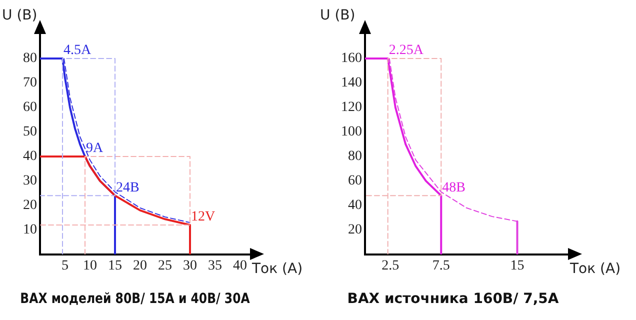 The width and height of the screenshot is (636, 320). I want to click on y-tick-label: 120, so click(351, 108).